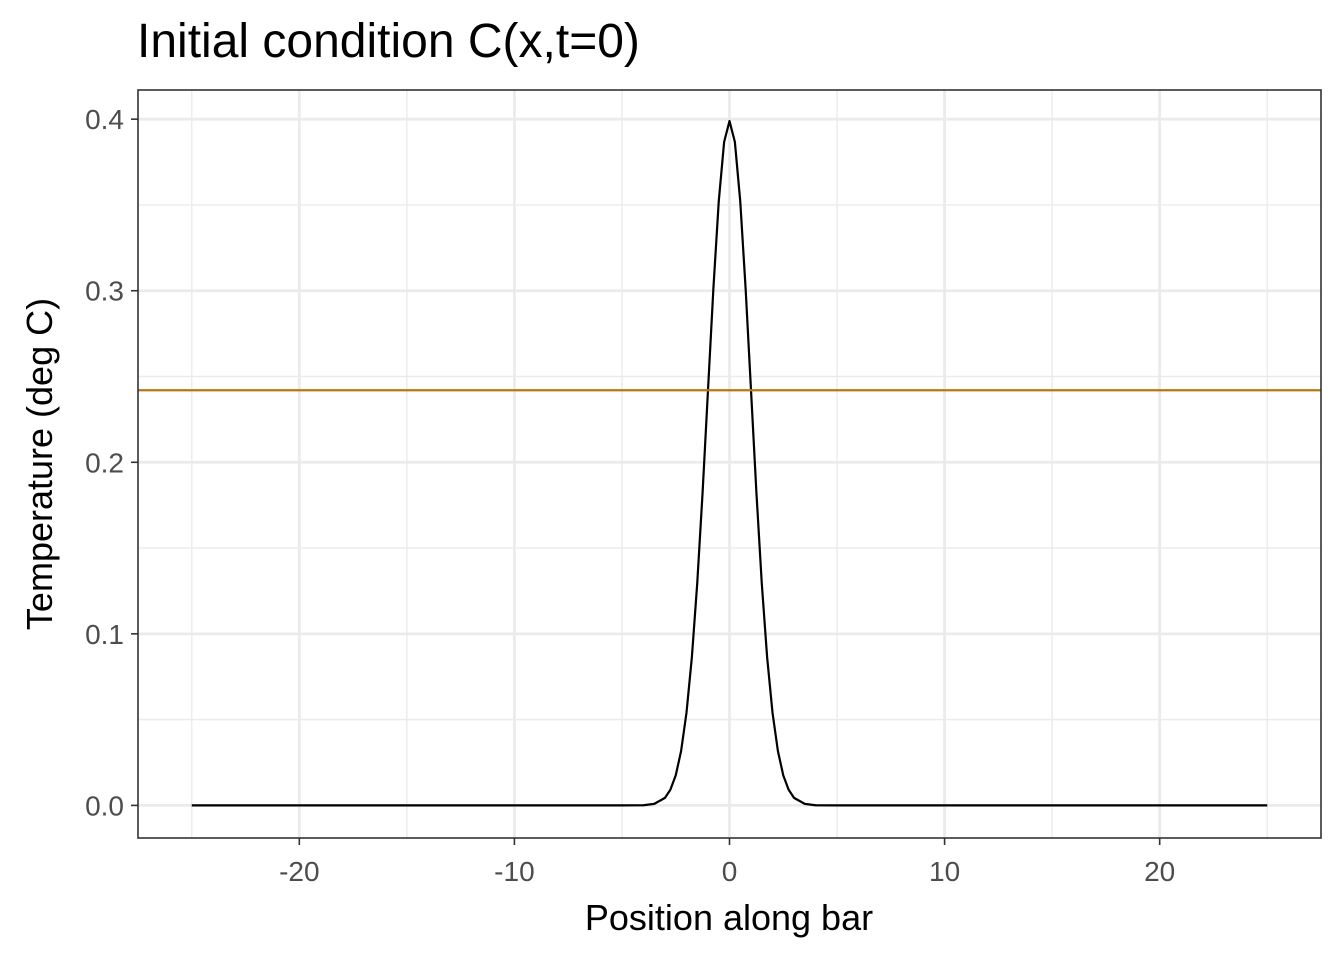 Image resolution: width=1344 pixels, height=960 pixels. What do you see at coordinates (39, 464) in the screenshot?
I see `y-axis-title: Temperature (deg C)` at bounding box center [39, 464].